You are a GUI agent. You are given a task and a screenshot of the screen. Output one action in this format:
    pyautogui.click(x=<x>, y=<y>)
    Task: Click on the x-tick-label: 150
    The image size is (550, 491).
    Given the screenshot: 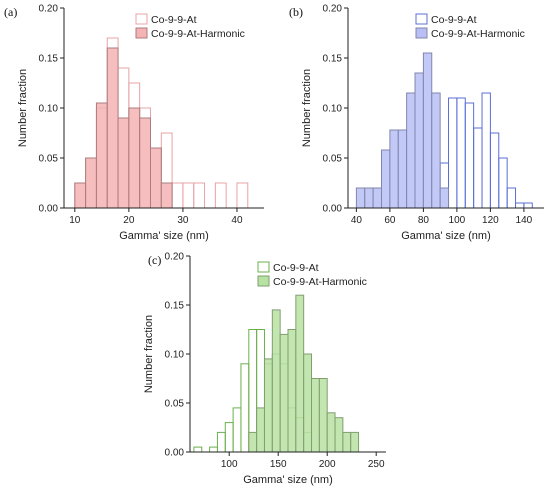 What is the action you would take?
    pyautogui.click(x=278, y=464)
    